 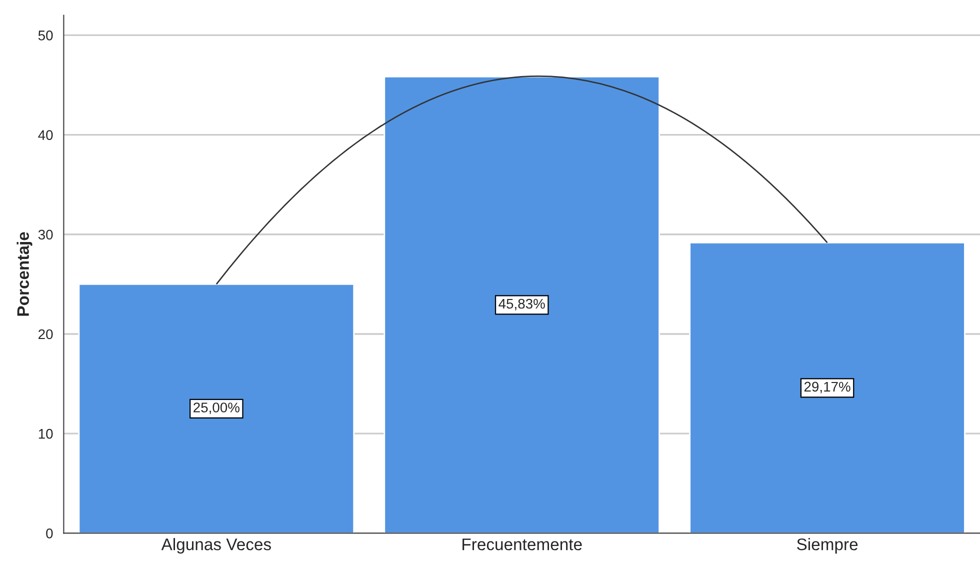 What do you see at coordinates (45, 433) in the screenshot?
I see `y-tick-label: 10` at bounding box center [45, 433].